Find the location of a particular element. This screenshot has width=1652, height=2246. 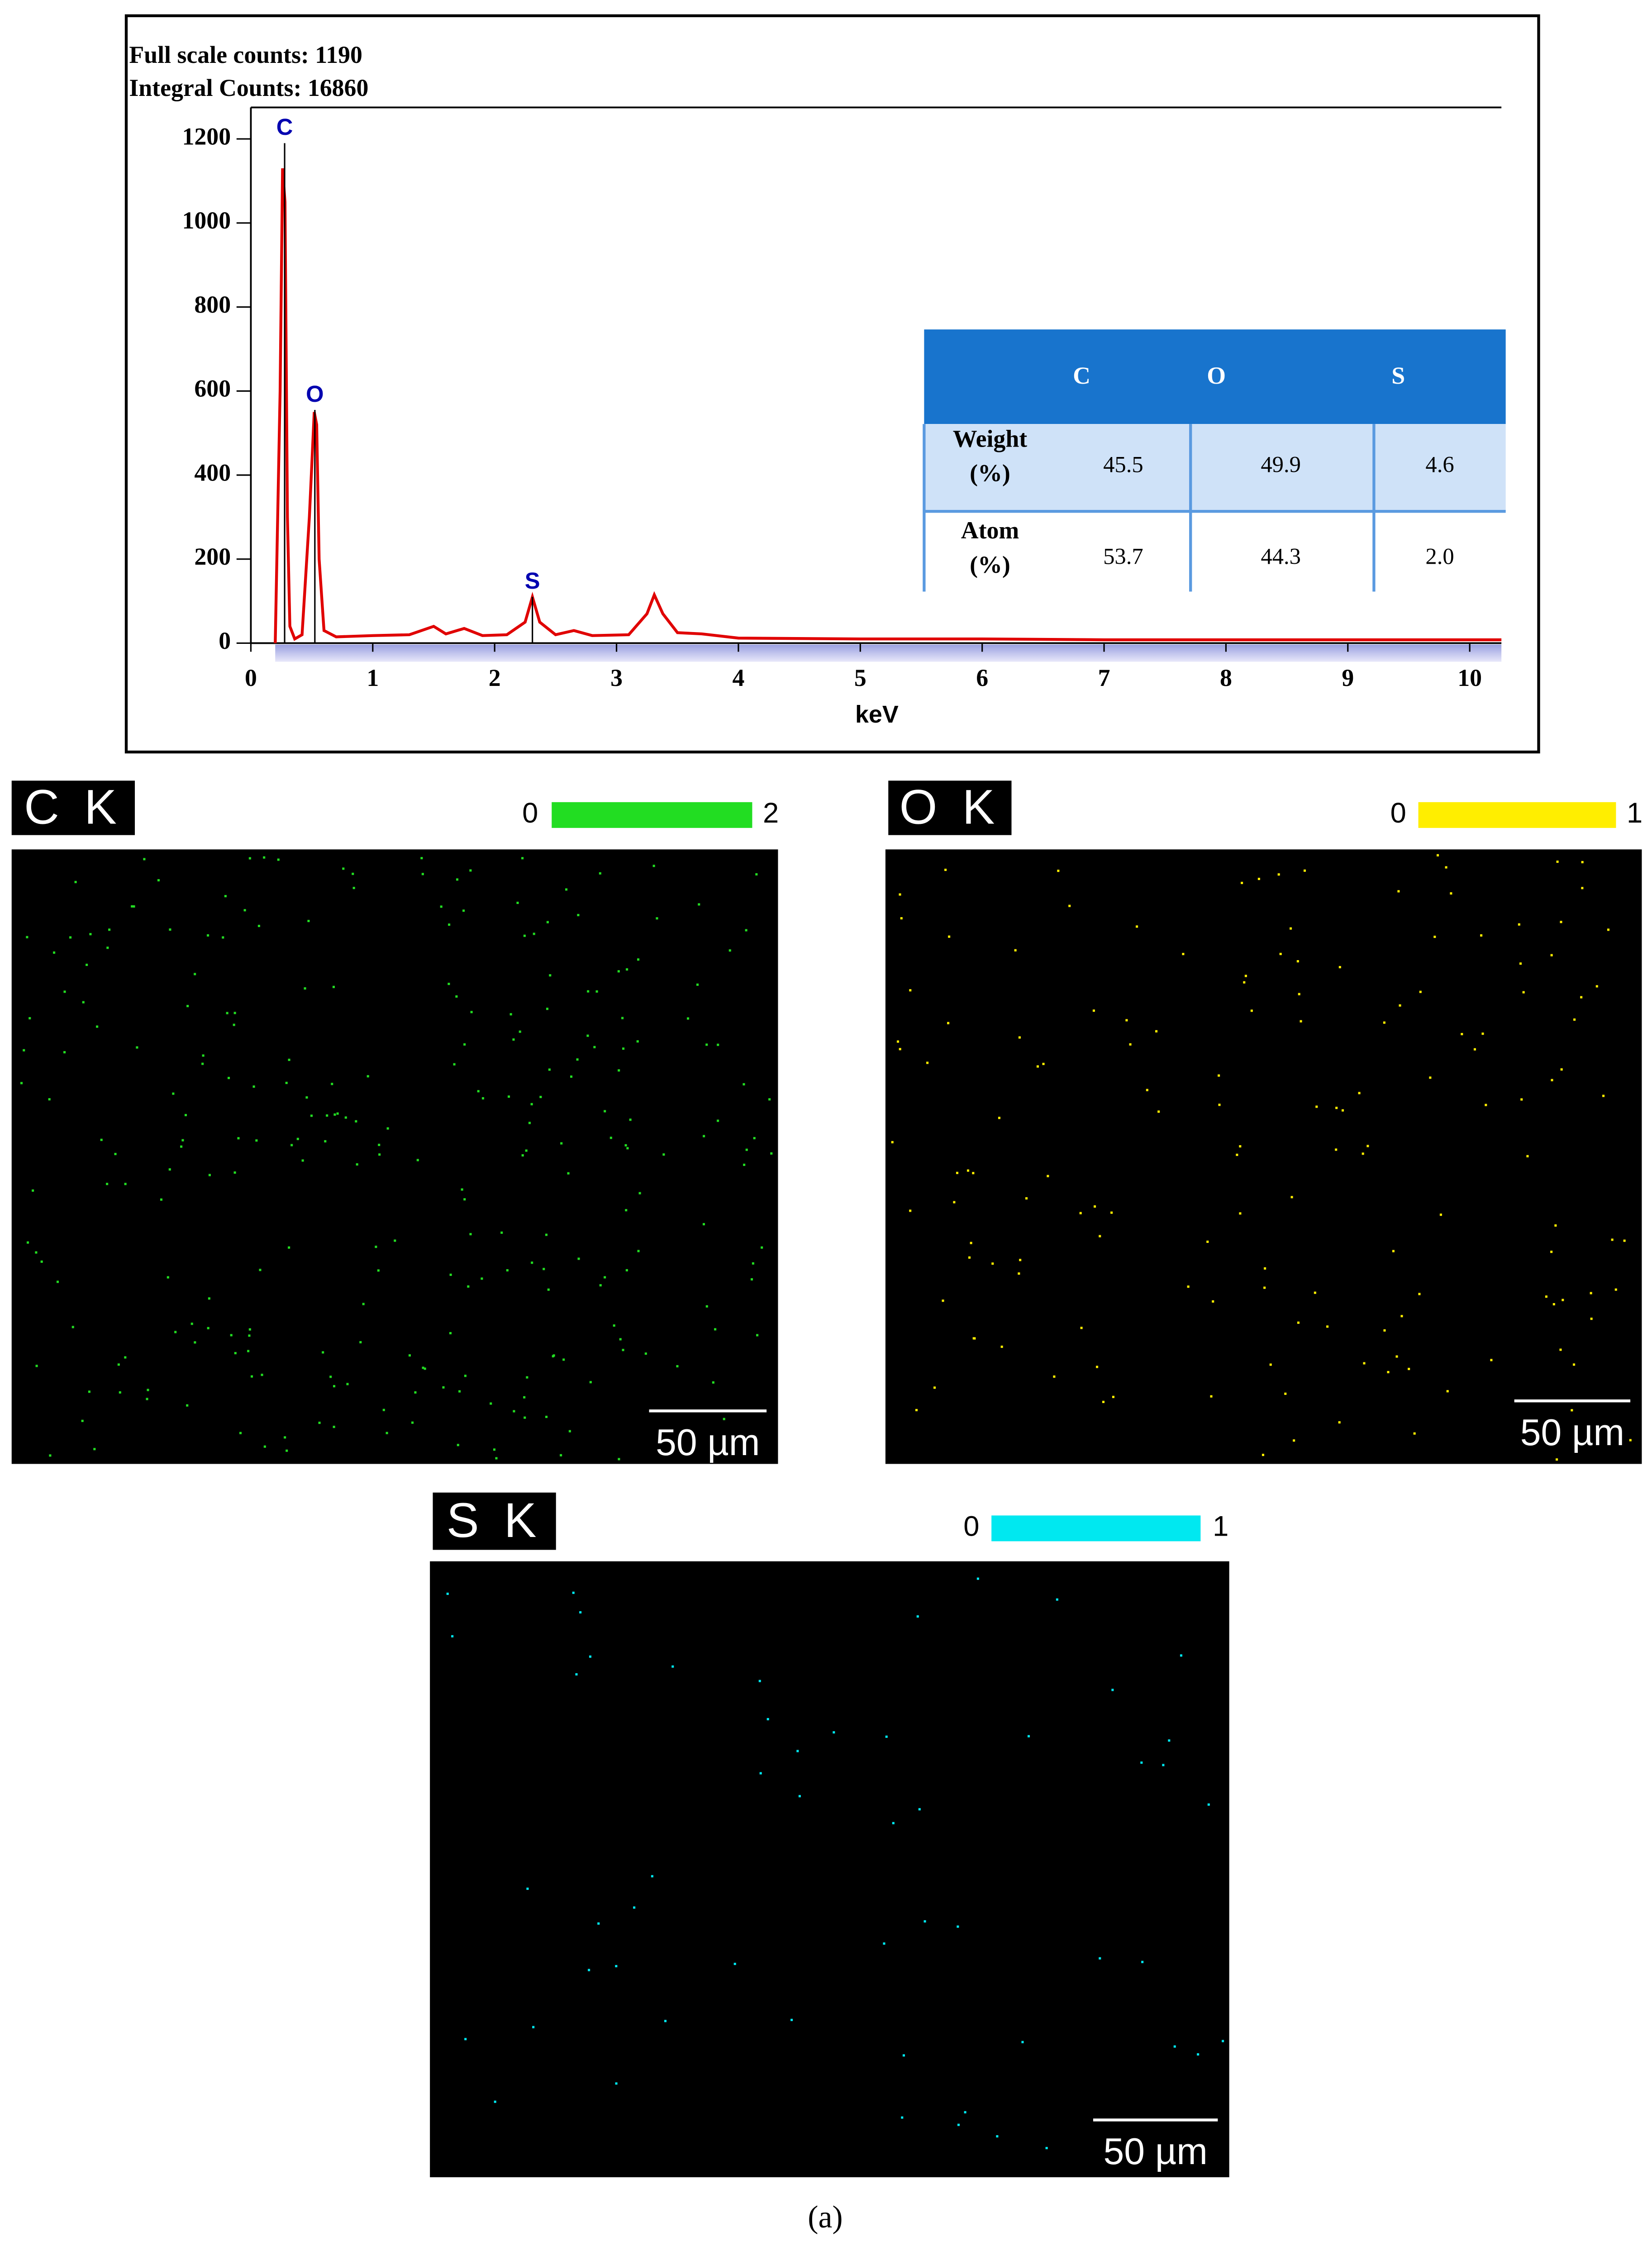

peak-label: S is located at coordinates (532, 581).